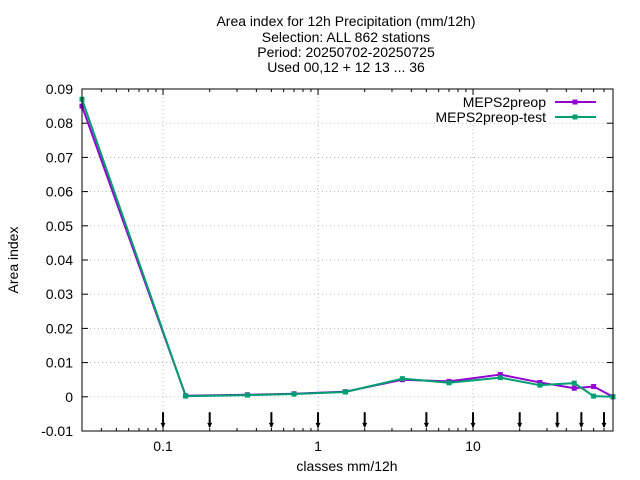 The width and height of the screenshot is (640, 480). Describe the element at coordinates (59, 260) in the screenshot. I see `y-tick-label: 0.04` at that location.